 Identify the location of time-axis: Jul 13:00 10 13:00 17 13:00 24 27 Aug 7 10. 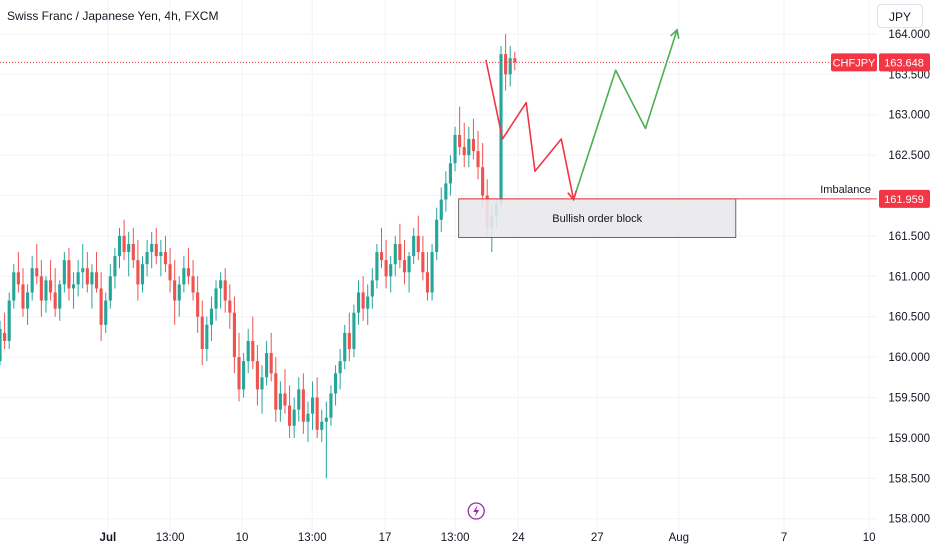
(488, 523).